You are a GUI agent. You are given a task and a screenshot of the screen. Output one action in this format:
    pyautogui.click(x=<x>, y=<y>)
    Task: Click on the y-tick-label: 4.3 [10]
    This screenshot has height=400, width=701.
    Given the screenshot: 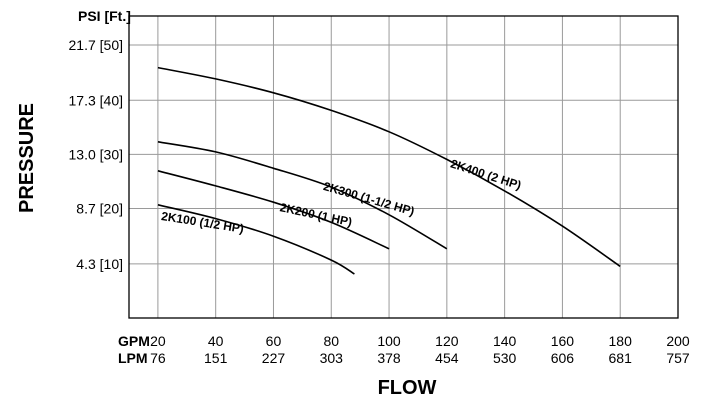 What is the action you would take?
    pyautogui.click(x=99, y=264)
    